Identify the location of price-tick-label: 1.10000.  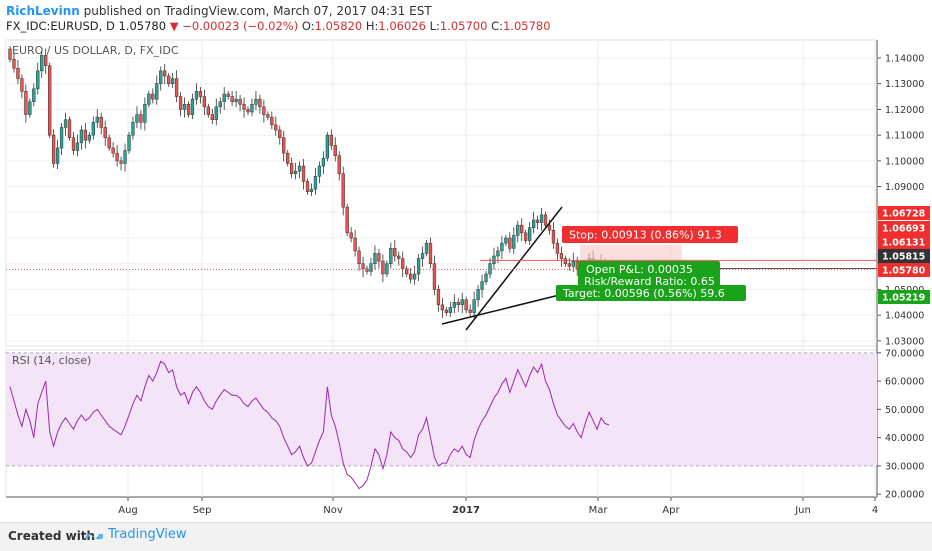
(904, 161).